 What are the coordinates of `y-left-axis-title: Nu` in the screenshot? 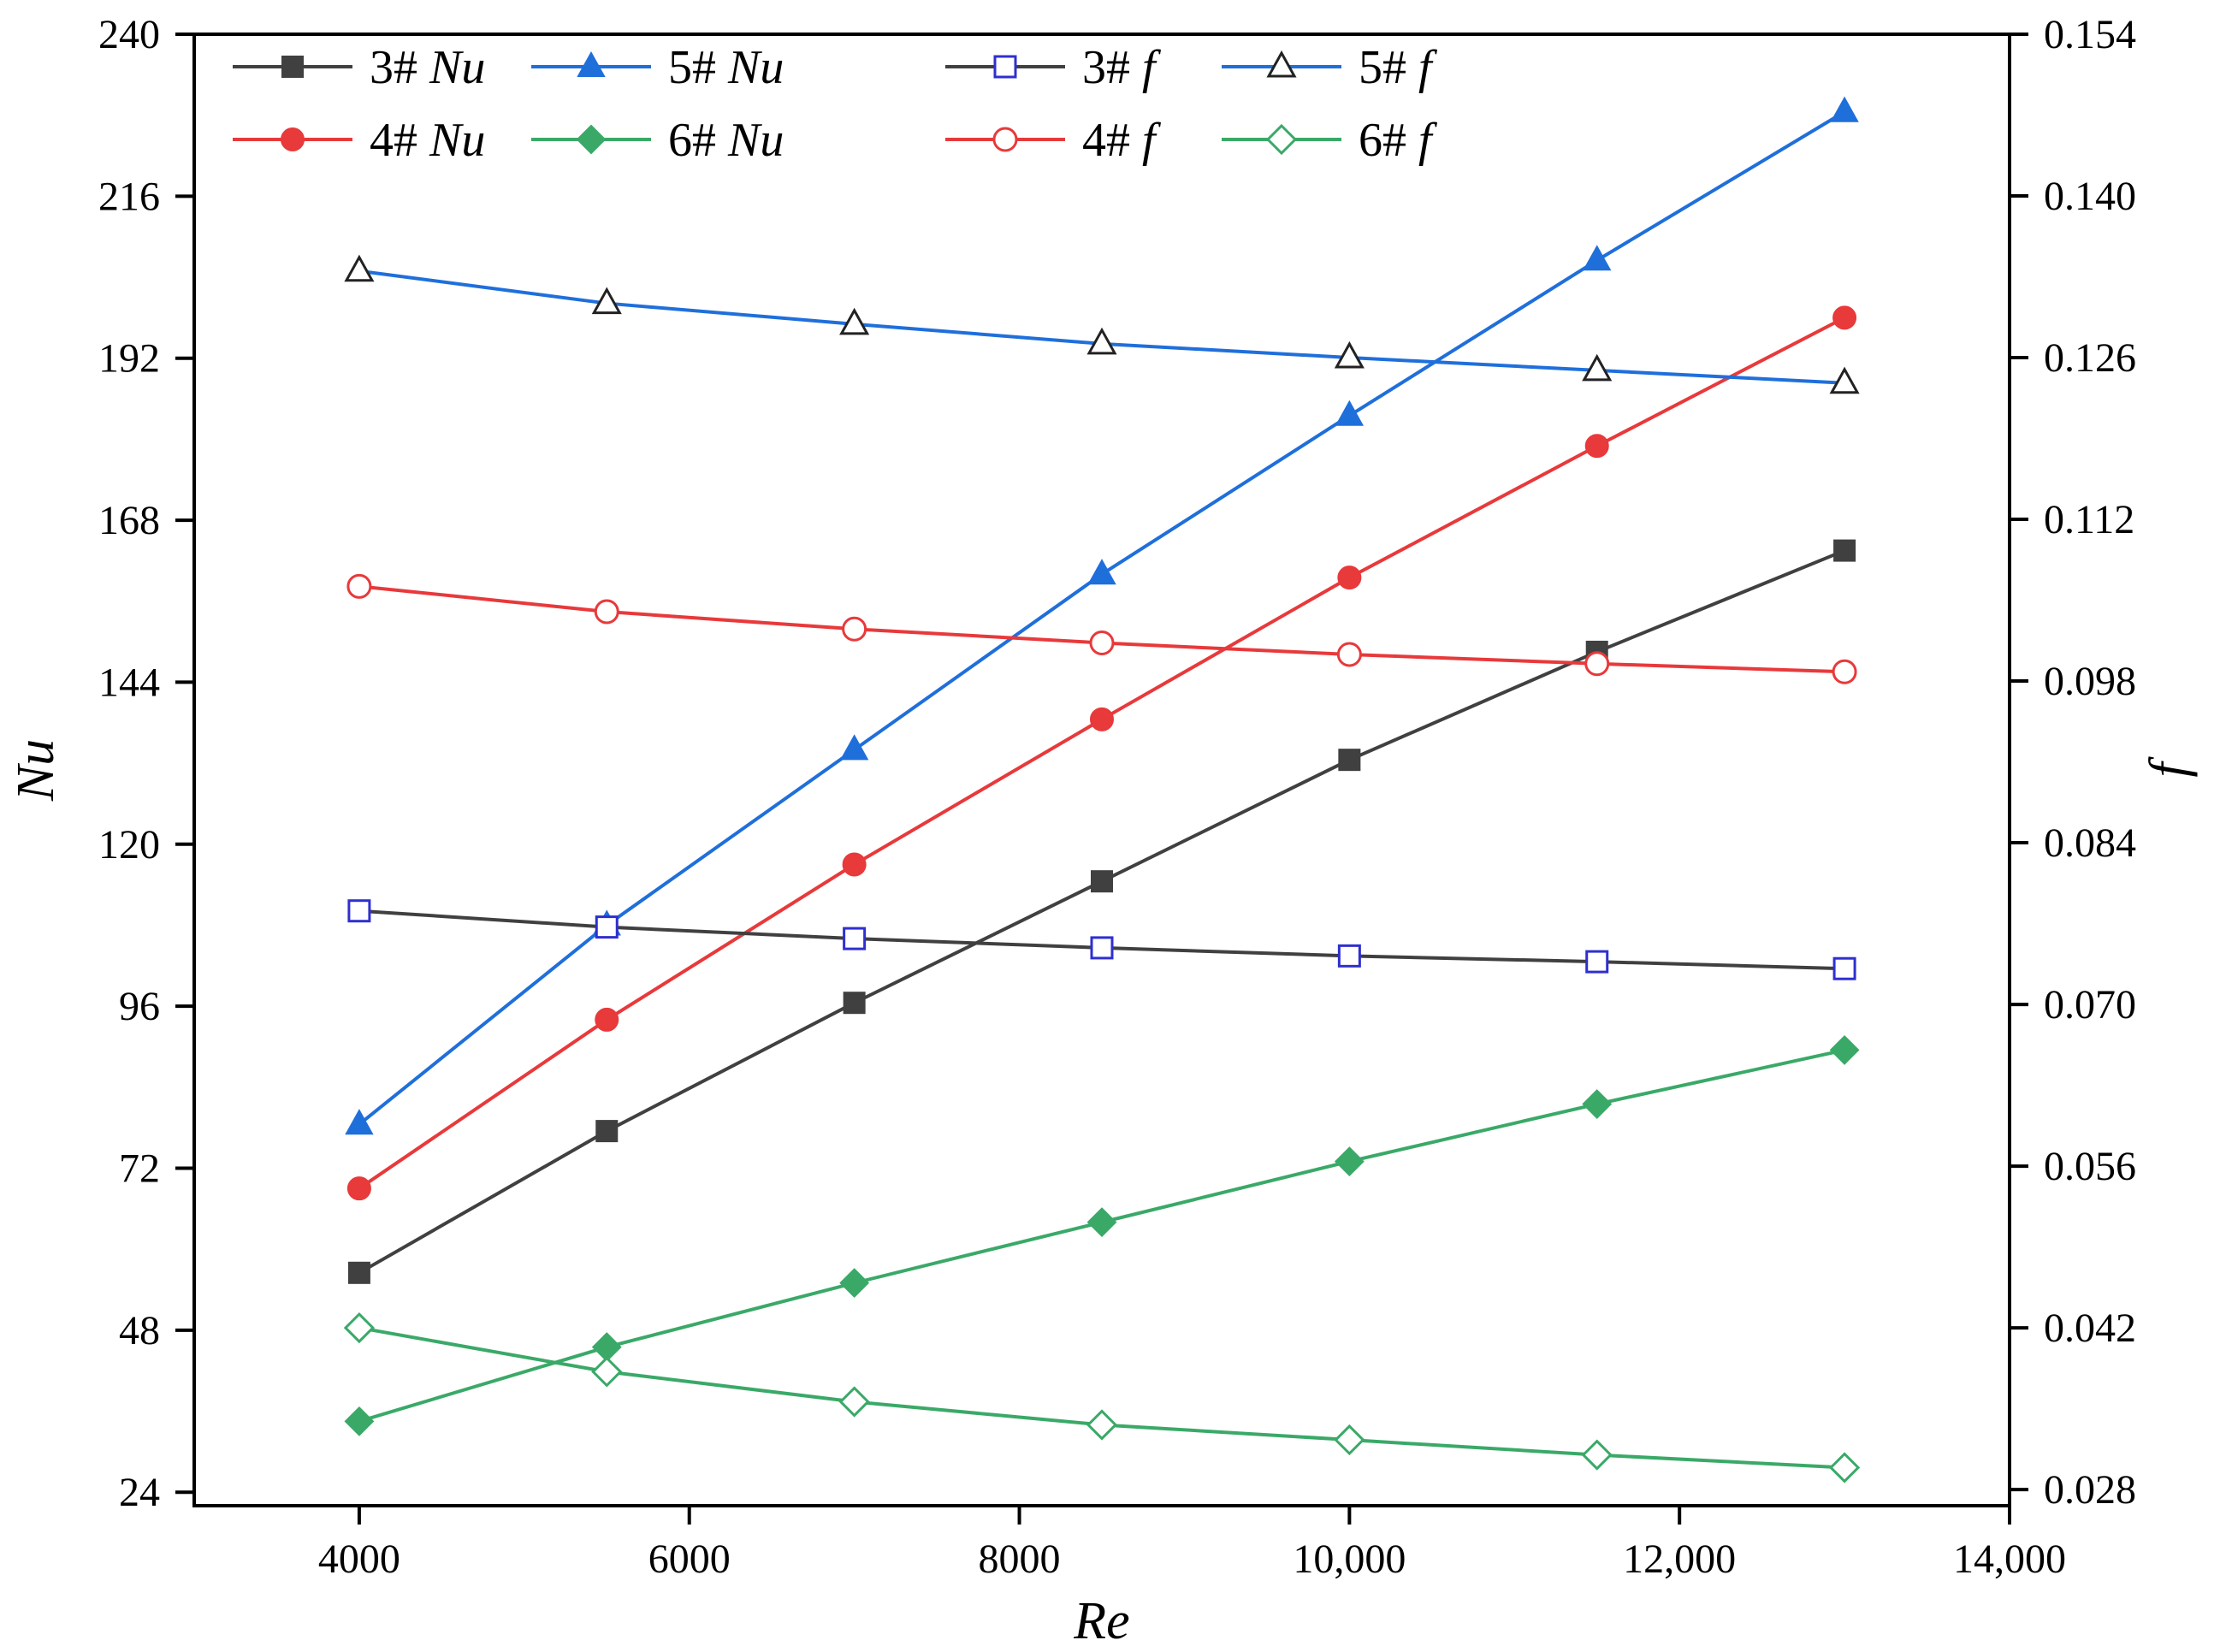 It's located at (36, 770).